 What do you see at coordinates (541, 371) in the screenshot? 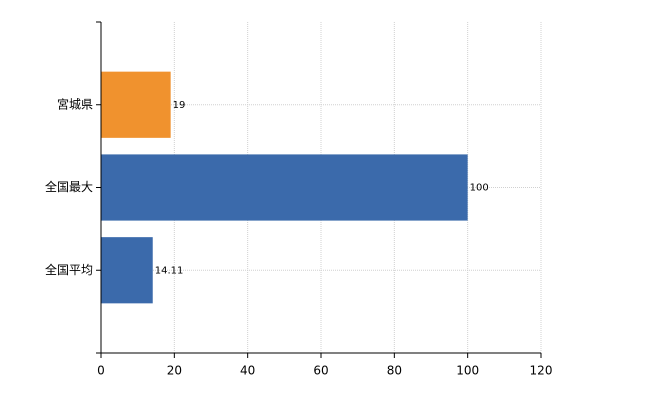
I see `x-tick-label: 120` at bounding box center [541, 371].